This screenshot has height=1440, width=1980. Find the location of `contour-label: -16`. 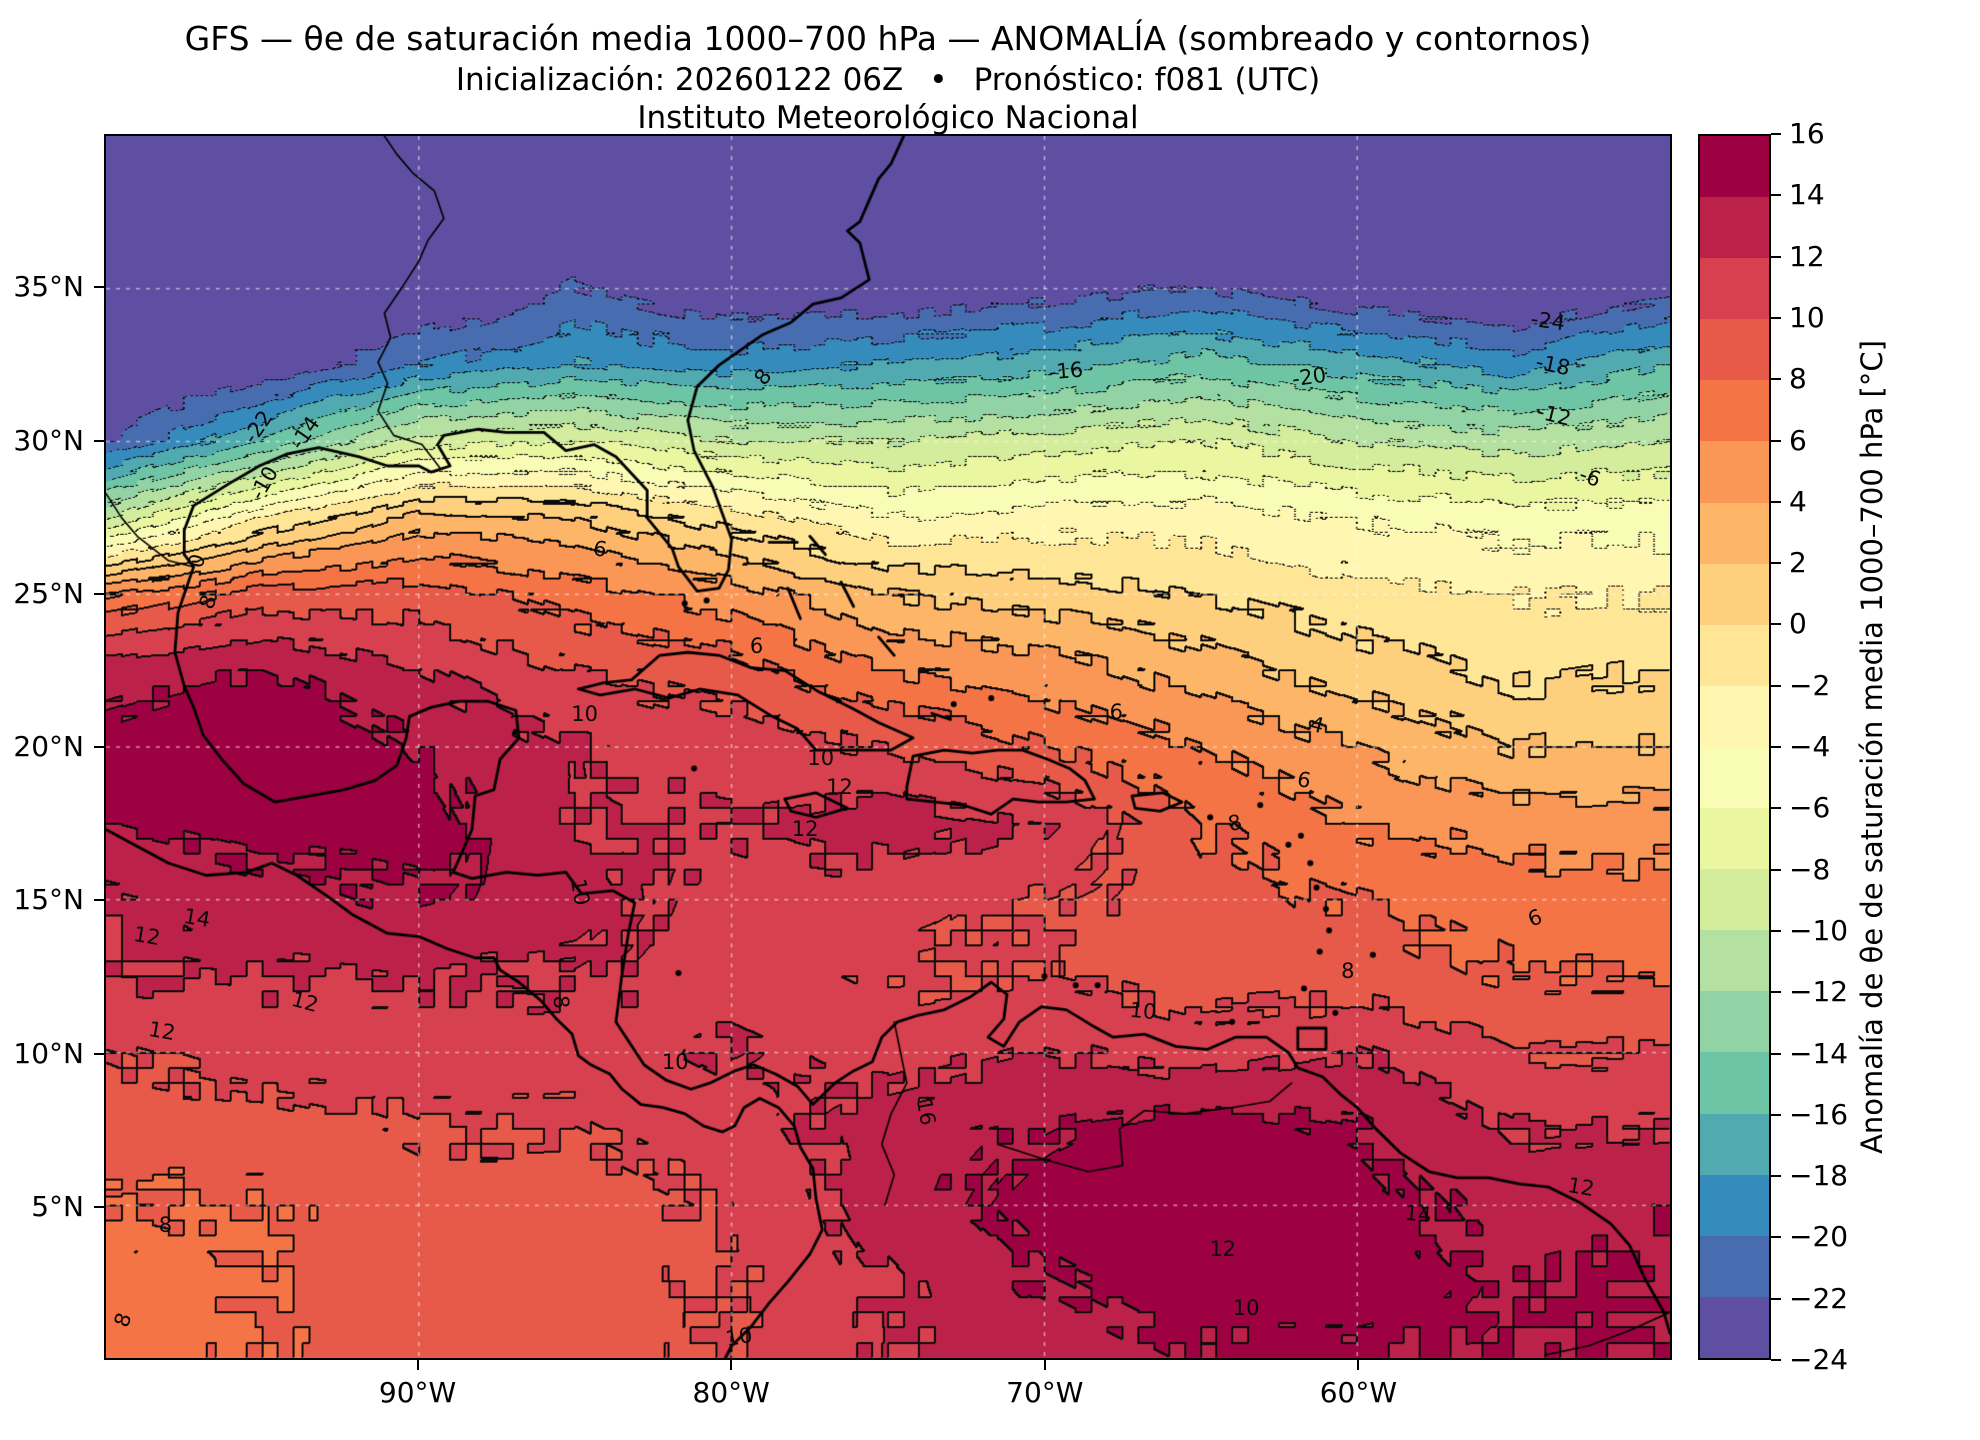

contour-label: -16 is located at coordinates (1066, 371).